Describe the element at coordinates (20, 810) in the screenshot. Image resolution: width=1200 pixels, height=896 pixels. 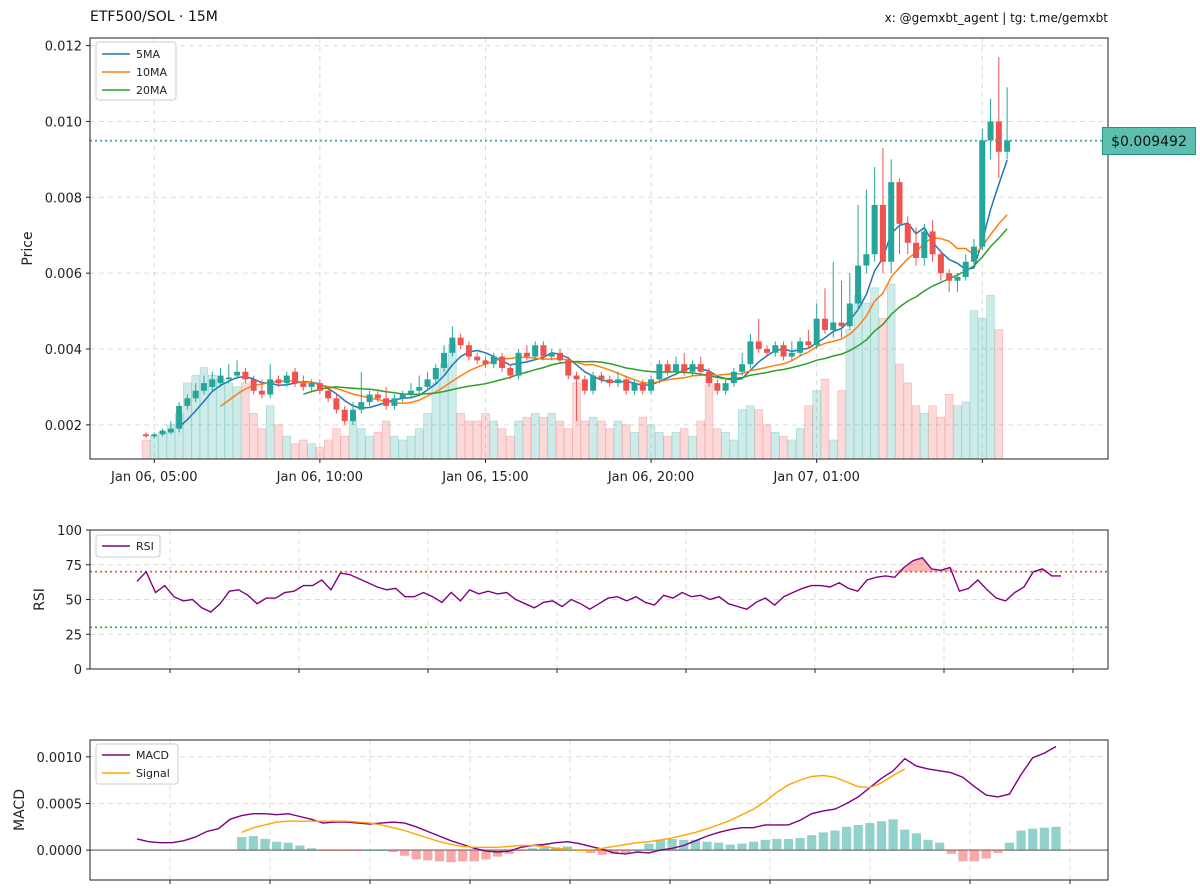
I see `macd-ylabel: MACD` at that location.